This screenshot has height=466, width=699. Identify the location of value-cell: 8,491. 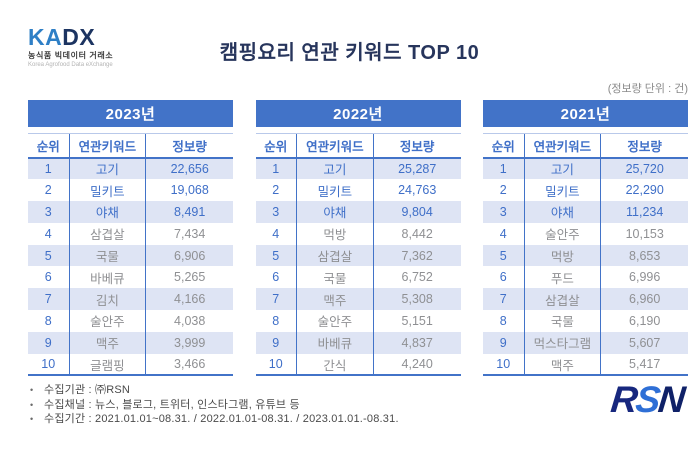
(189, 212).